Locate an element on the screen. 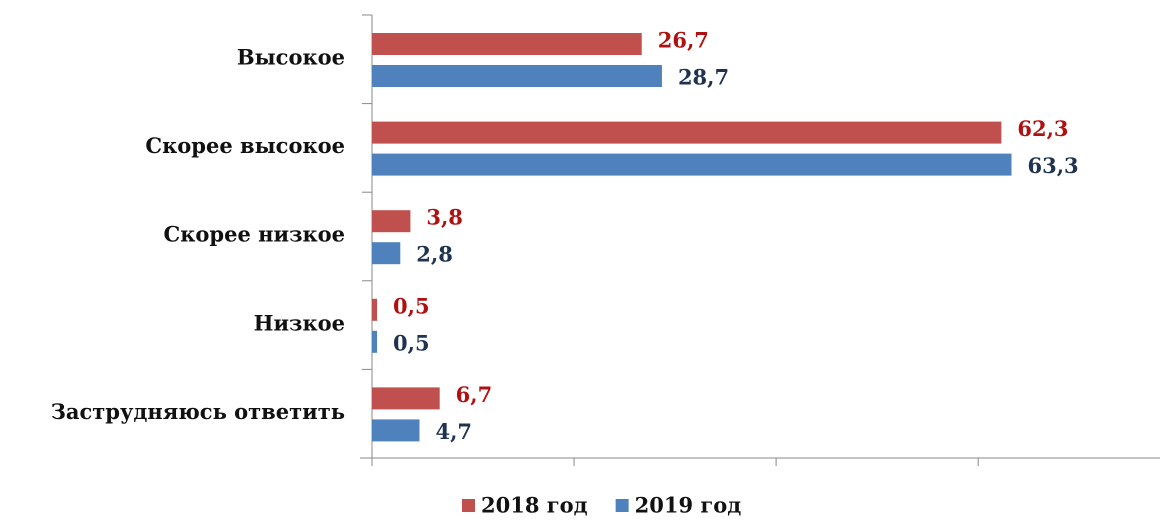 This screenshot has height=521, width=1171. value-label: 6,7 is located at coordinates (474, 394).